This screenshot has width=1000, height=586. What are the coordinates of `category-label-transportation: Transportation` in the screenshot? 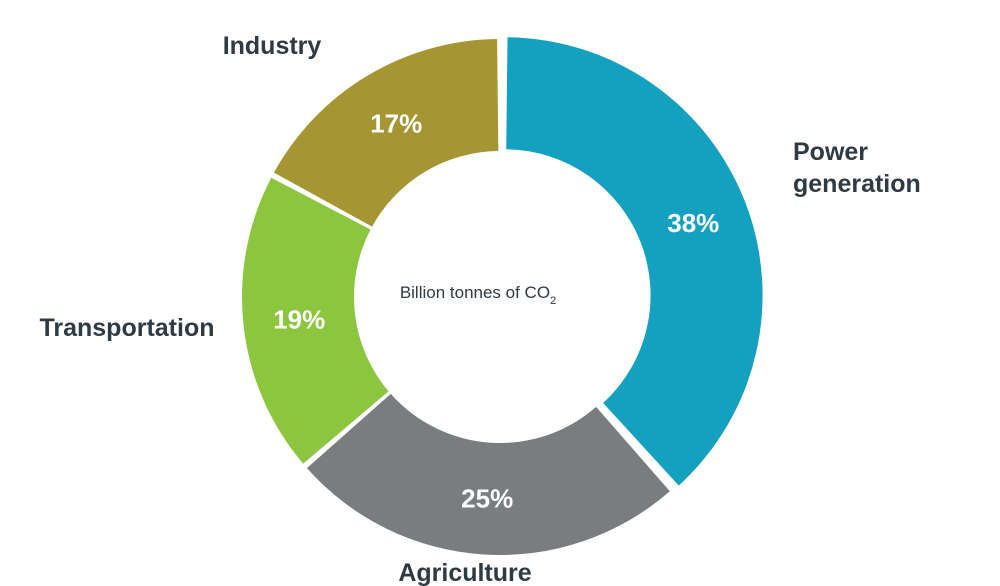 It's located at (126, 328).